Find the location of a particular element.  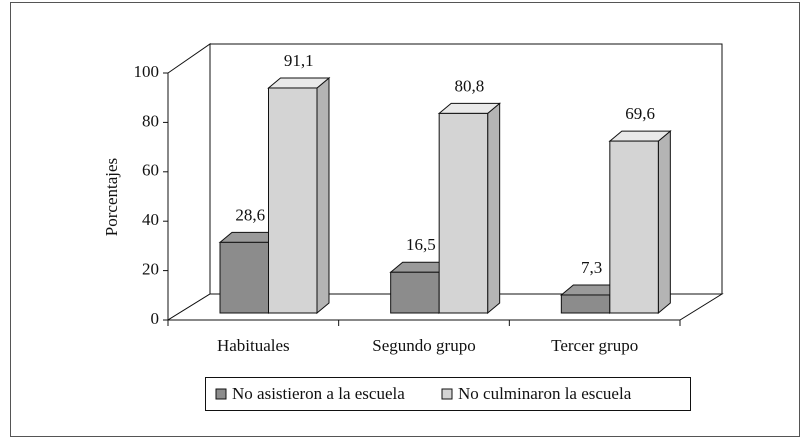

value-label: 80,8 is located at coordinates (470, 85).